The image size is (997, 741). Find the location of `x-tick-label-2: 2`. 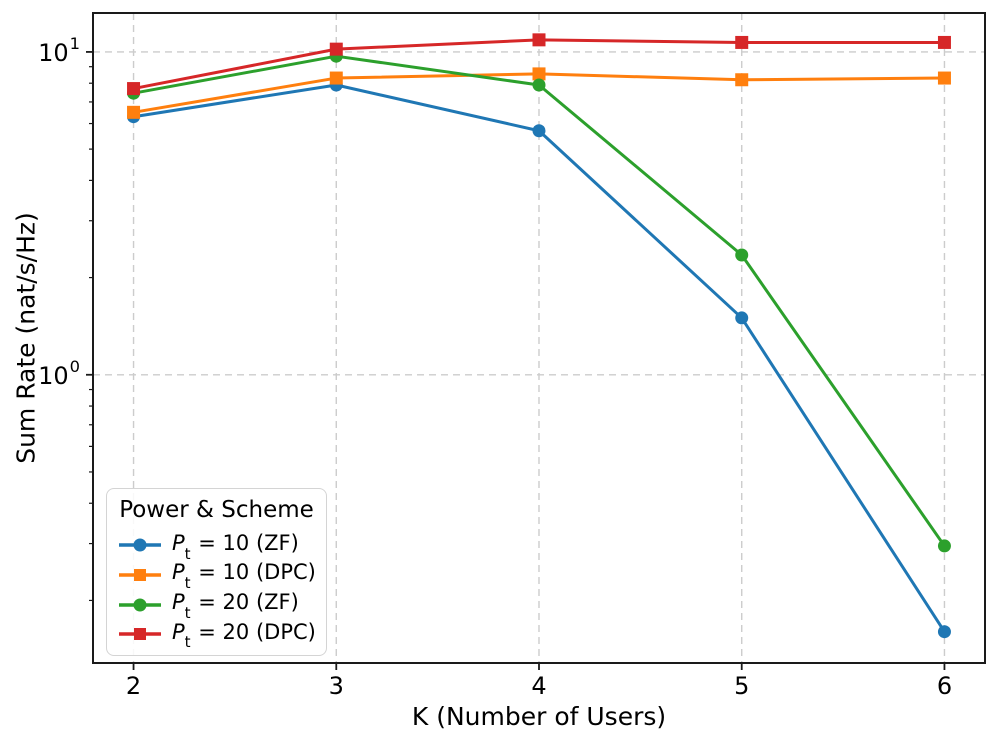

x-tick-label-2: 2 is located at coordinates (133, 686).